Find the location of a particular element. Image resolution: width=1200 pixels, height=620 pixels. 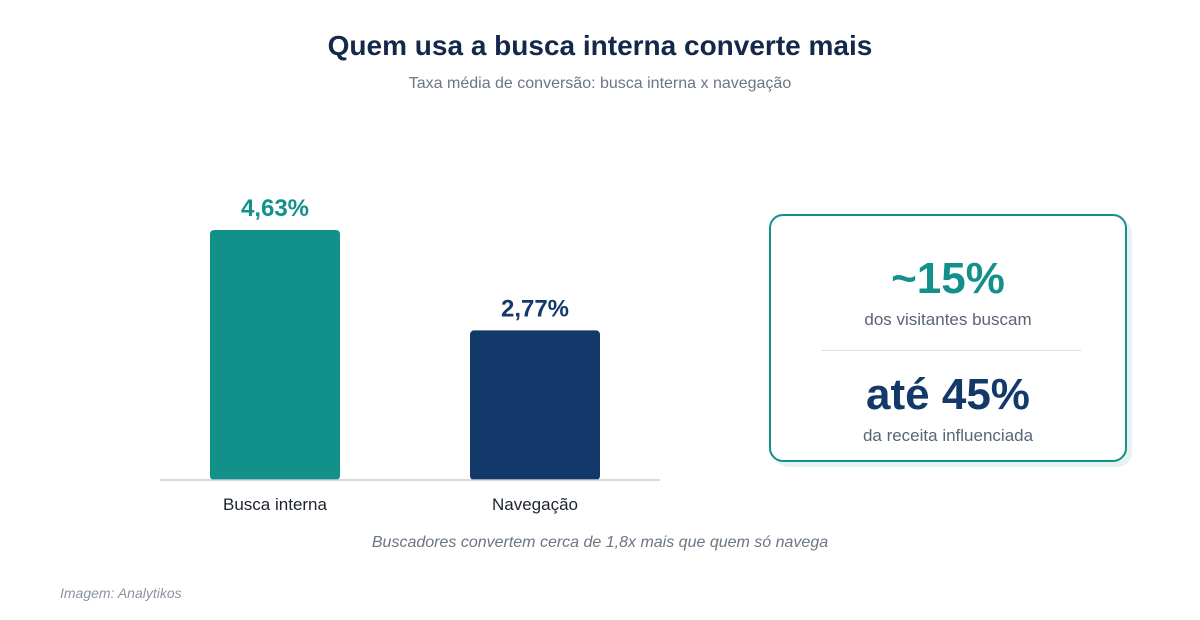

chart-title: Quem usa a busca interna converte mais is located at coordinates (600, 45).